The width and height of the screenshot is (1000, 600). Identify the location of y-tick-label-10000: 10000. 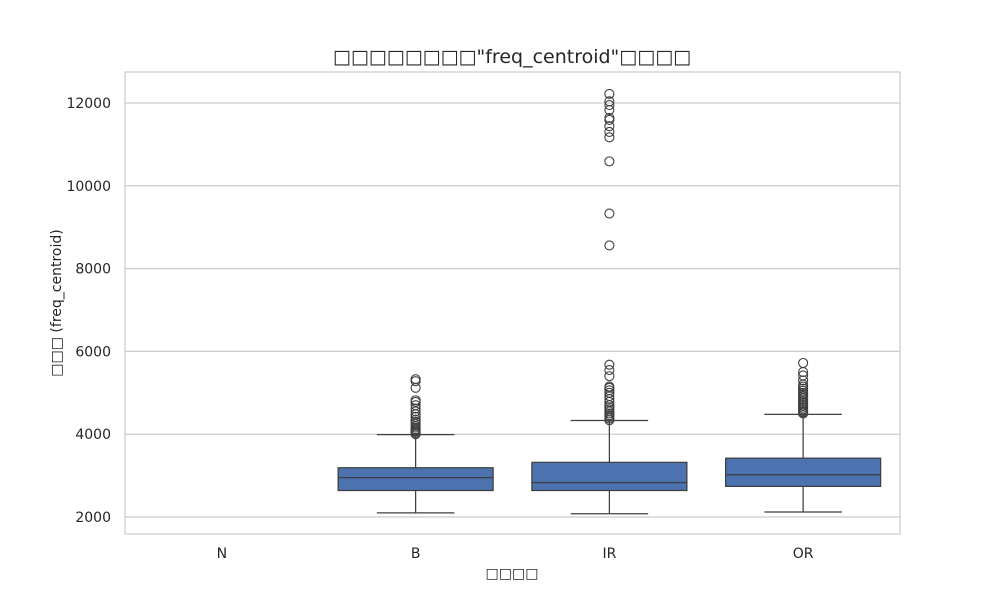
(88, 187).